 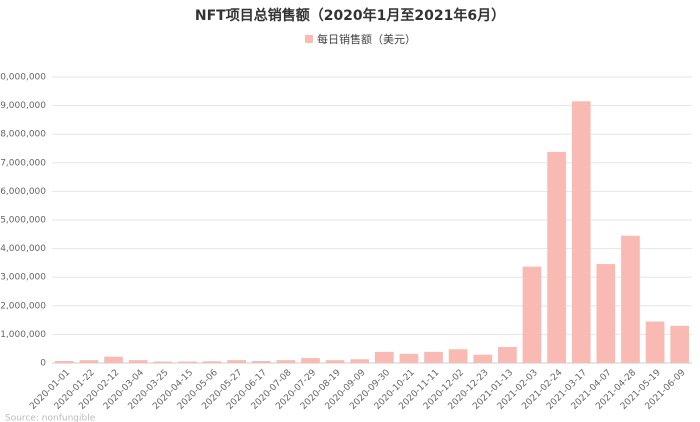 What do you see at coordinates (23, 249) in the screenshot?
I see `y-tick-label: 4,000,000` at bounding box center [23, 249].